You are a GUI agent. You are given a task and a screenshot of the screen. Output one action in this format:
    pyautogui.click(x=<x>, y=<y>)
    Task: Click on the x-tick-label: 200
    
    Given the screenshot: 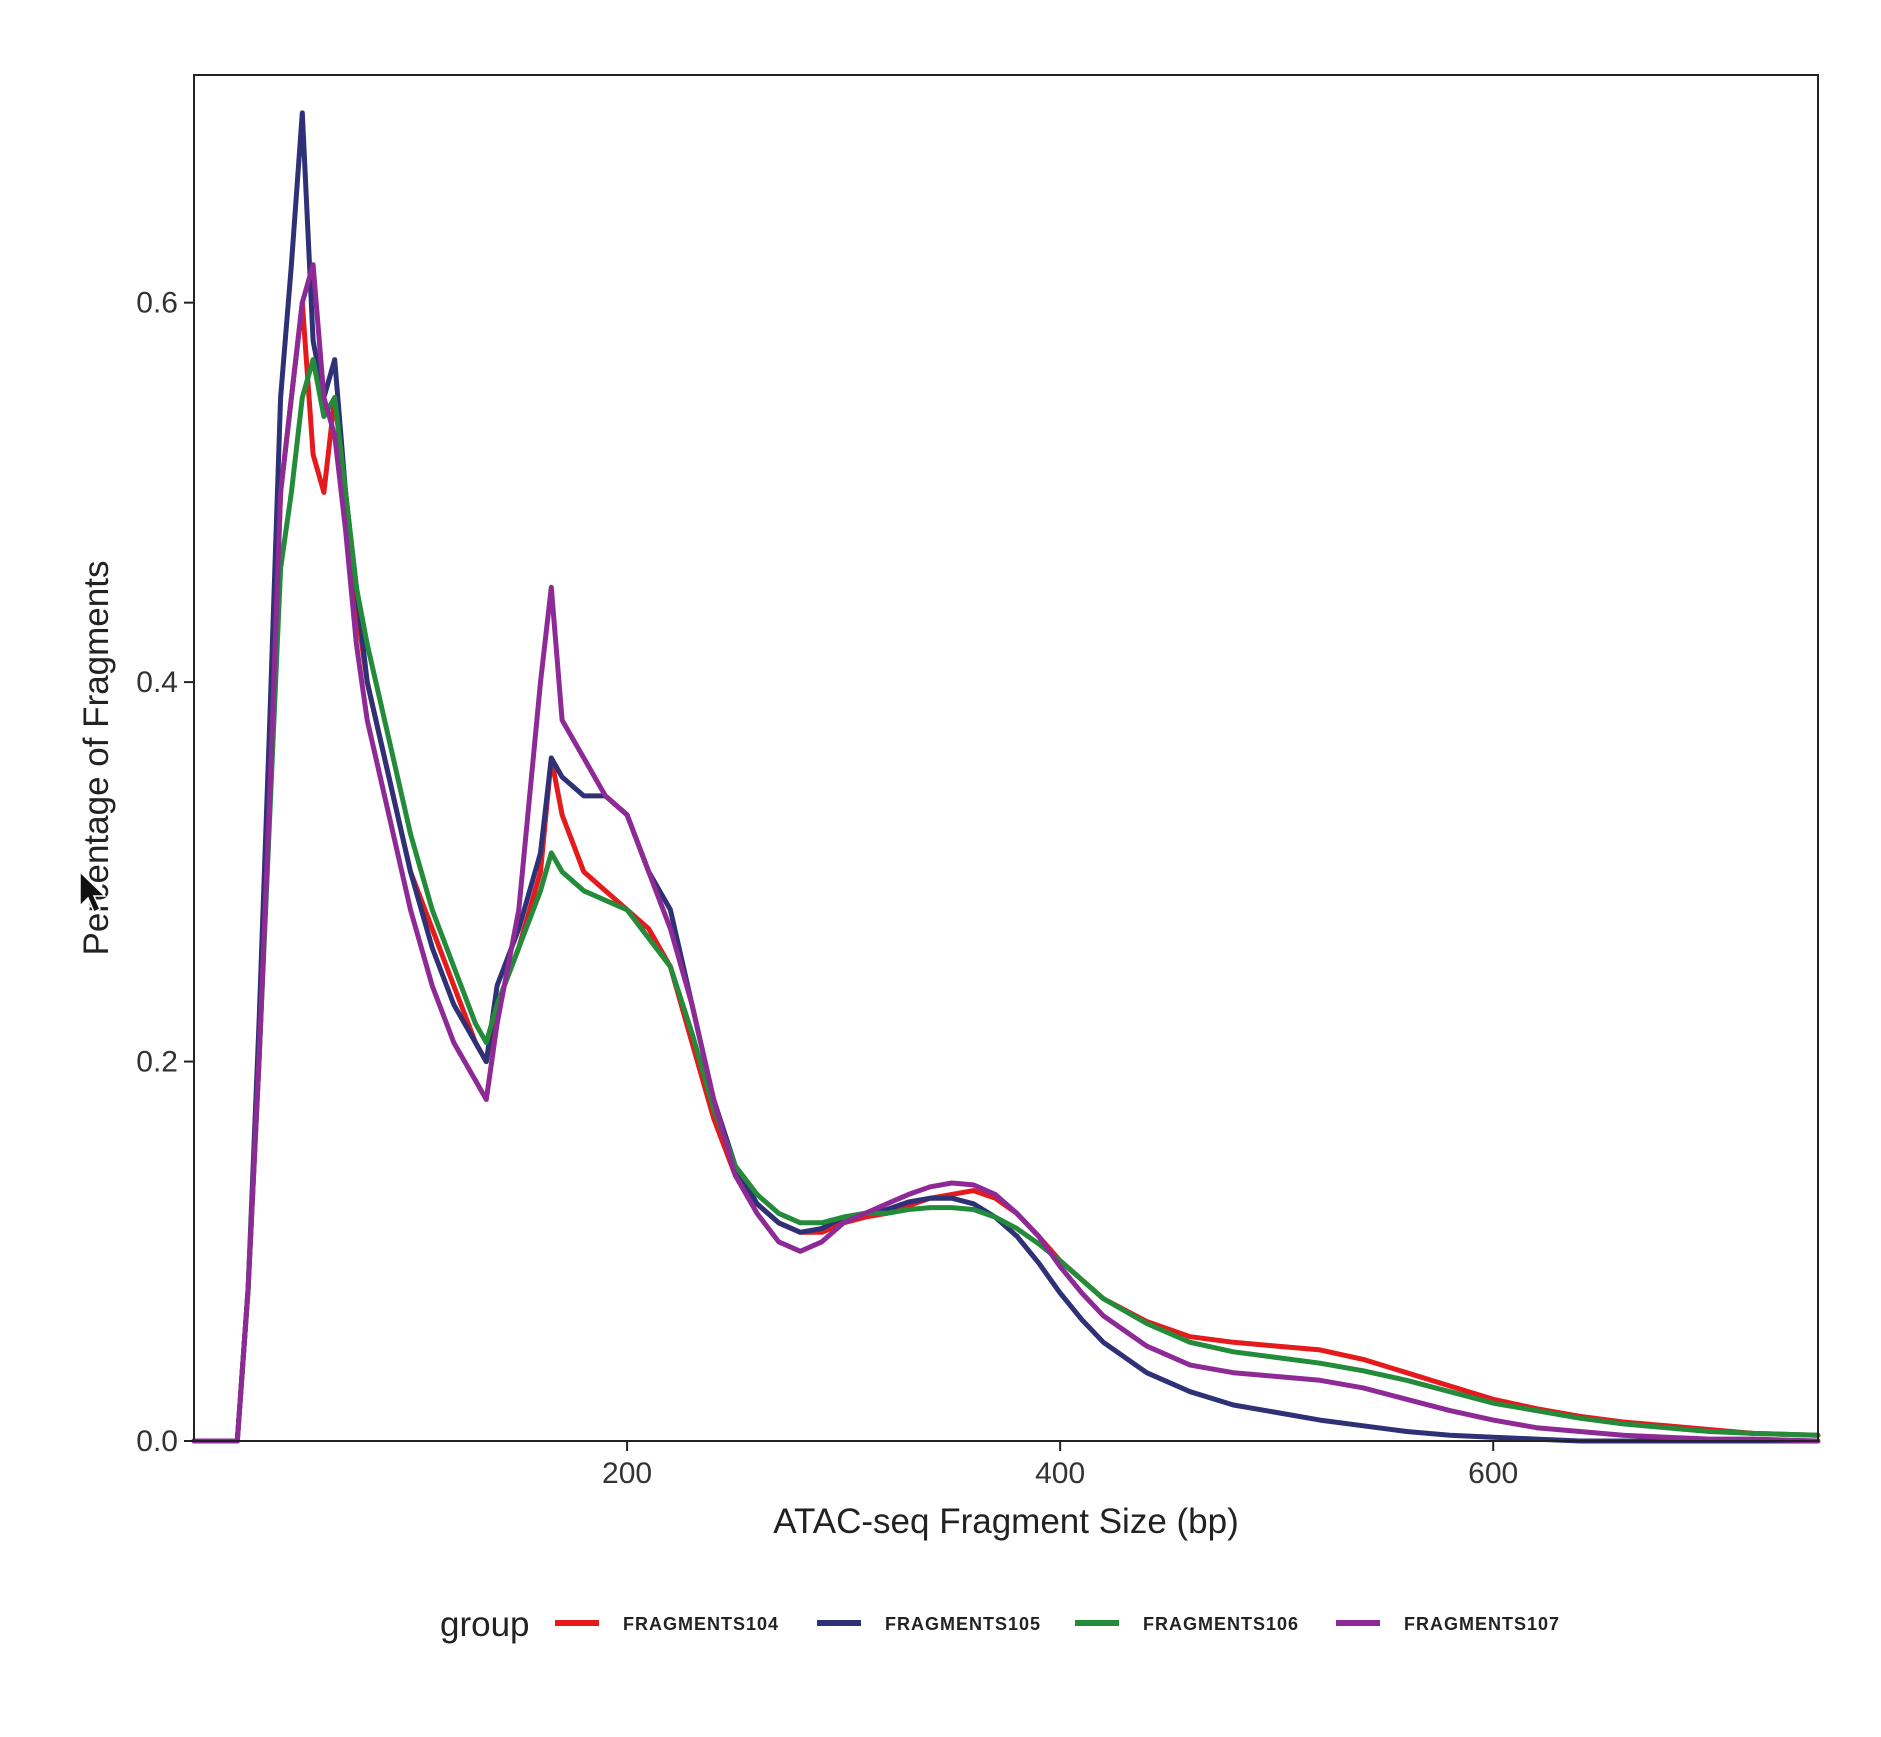 What is the action you would take?
    pyautogui.click(x=627, y=1473)
    